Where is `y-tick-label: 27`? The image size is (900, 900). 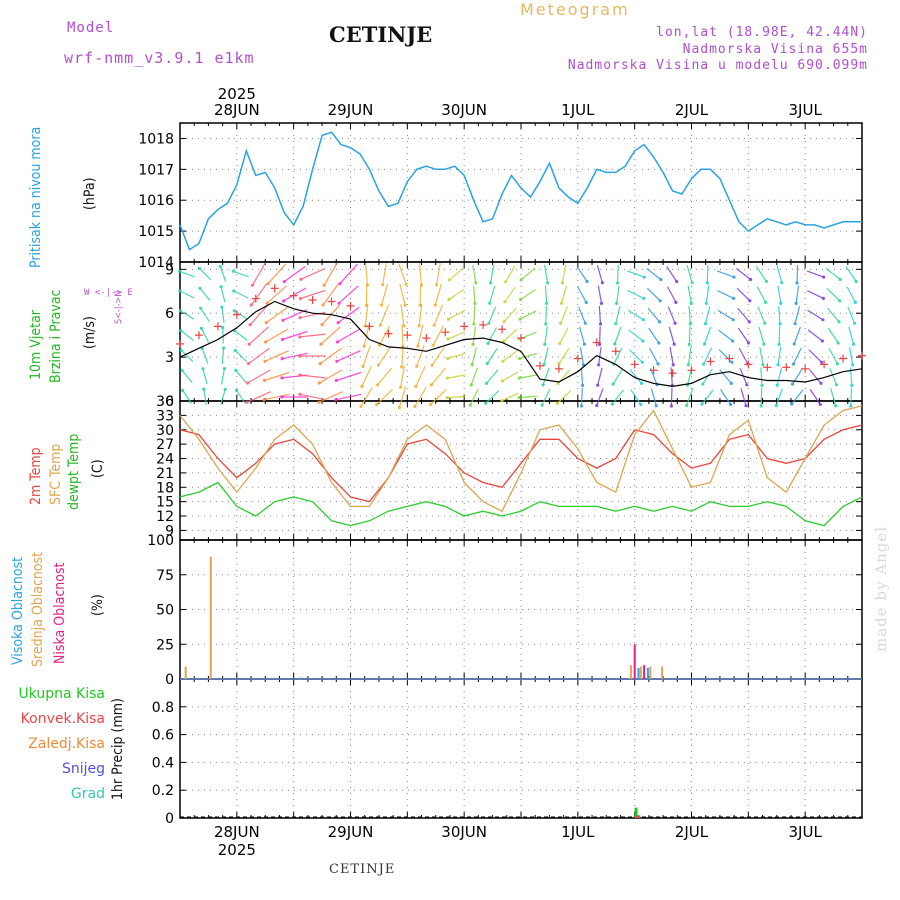
y-tick-label: 27 is located at coordinates (165, 445).